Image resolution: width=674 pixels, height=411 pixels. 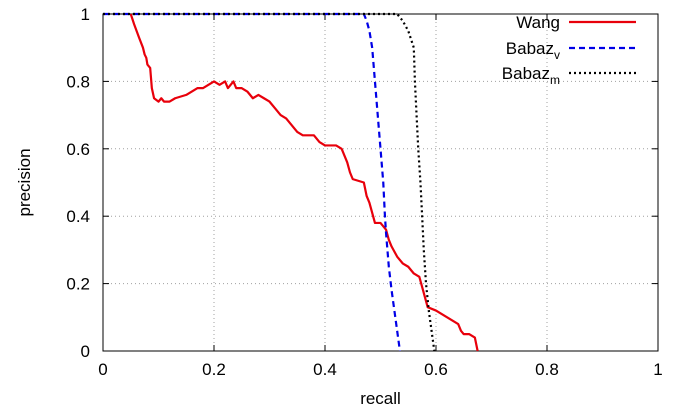 What do you see at coordinates (533, 50) in the screenshot?
I see `legend-label: Babazv` at bounding box center [533, 50].